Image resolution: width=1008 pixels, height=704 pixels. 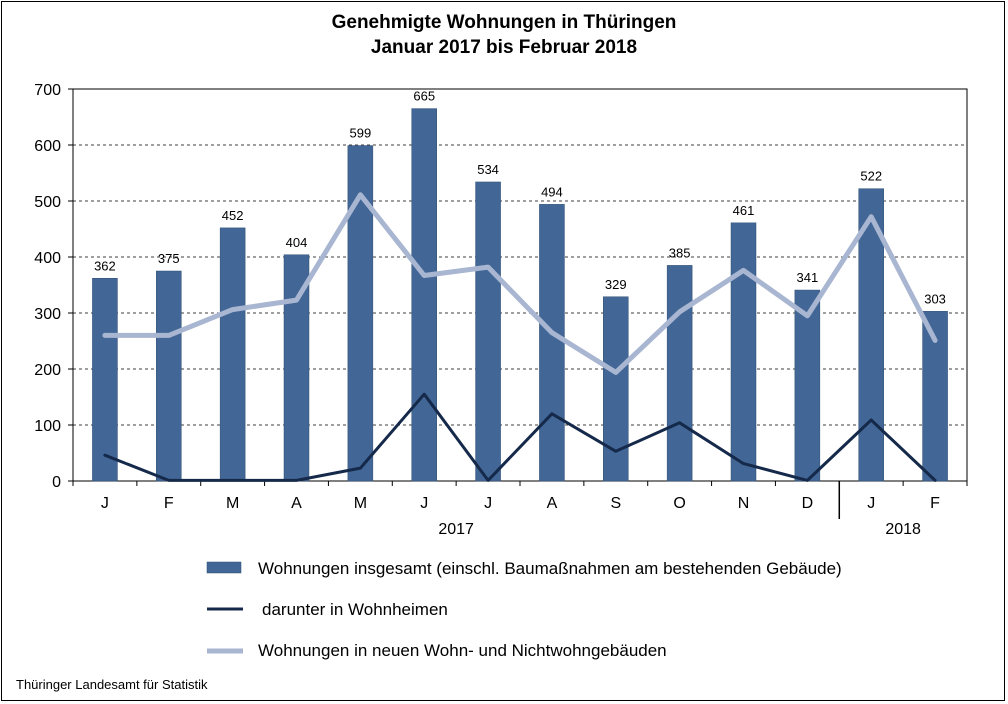 What do you see at coordinates (47, 426) in the screenshot?
I see `y-tick-label: 100` at bounding box center [47, 426].